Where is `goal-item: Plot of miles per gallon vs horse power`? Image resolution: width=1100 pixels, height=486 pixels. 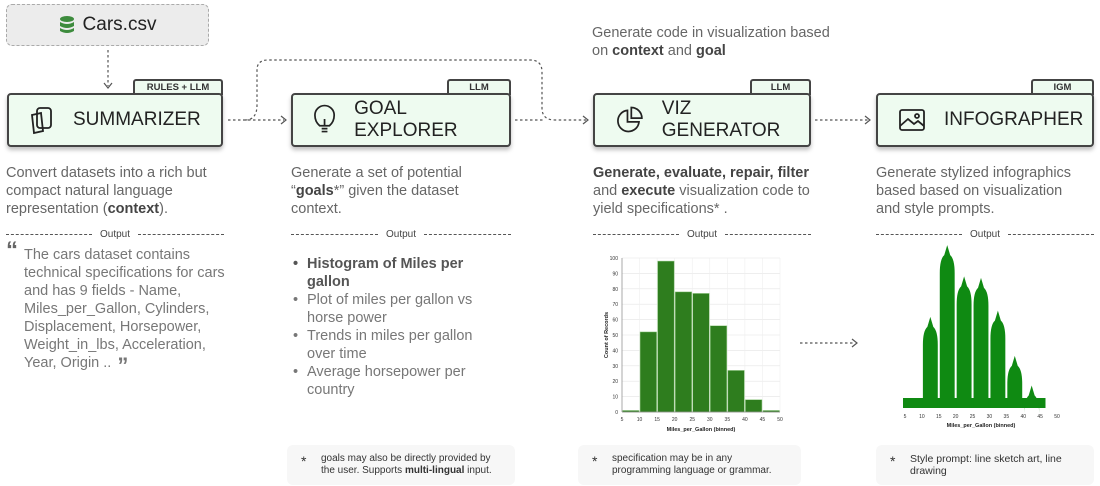 goal-item: Plot of miles per gallon vs horse power is located at coordinates (398, 309).